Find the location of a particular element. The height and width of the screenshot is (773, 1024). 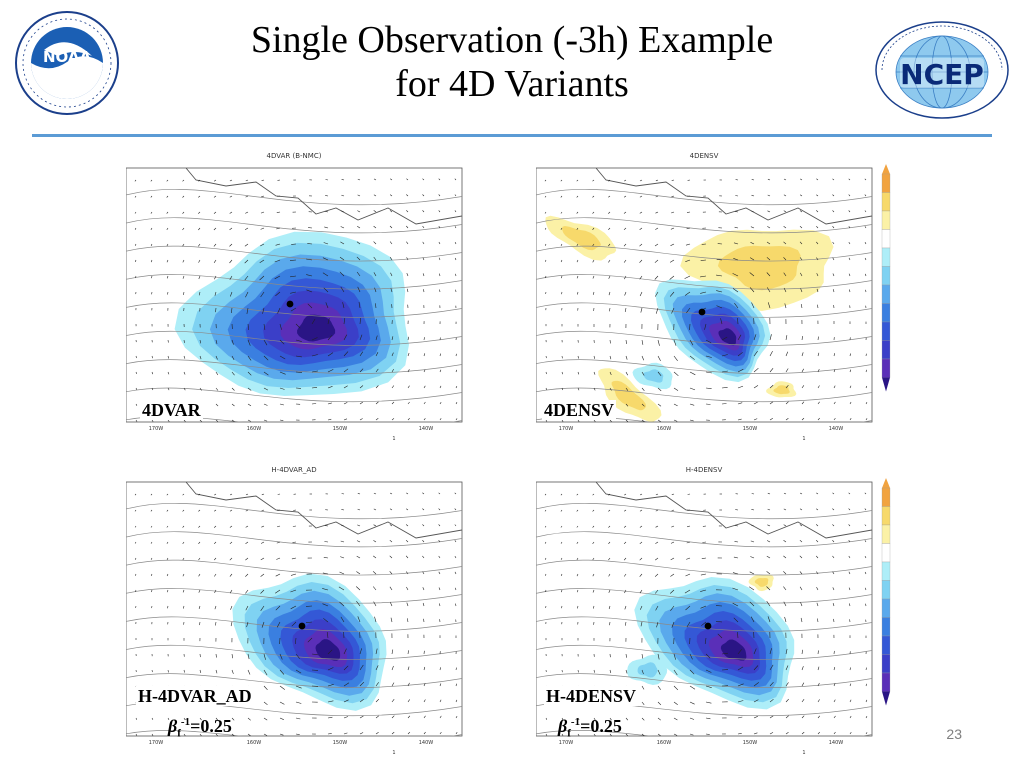

ncep-logo: NCEP is located at coordinates (942, 67).